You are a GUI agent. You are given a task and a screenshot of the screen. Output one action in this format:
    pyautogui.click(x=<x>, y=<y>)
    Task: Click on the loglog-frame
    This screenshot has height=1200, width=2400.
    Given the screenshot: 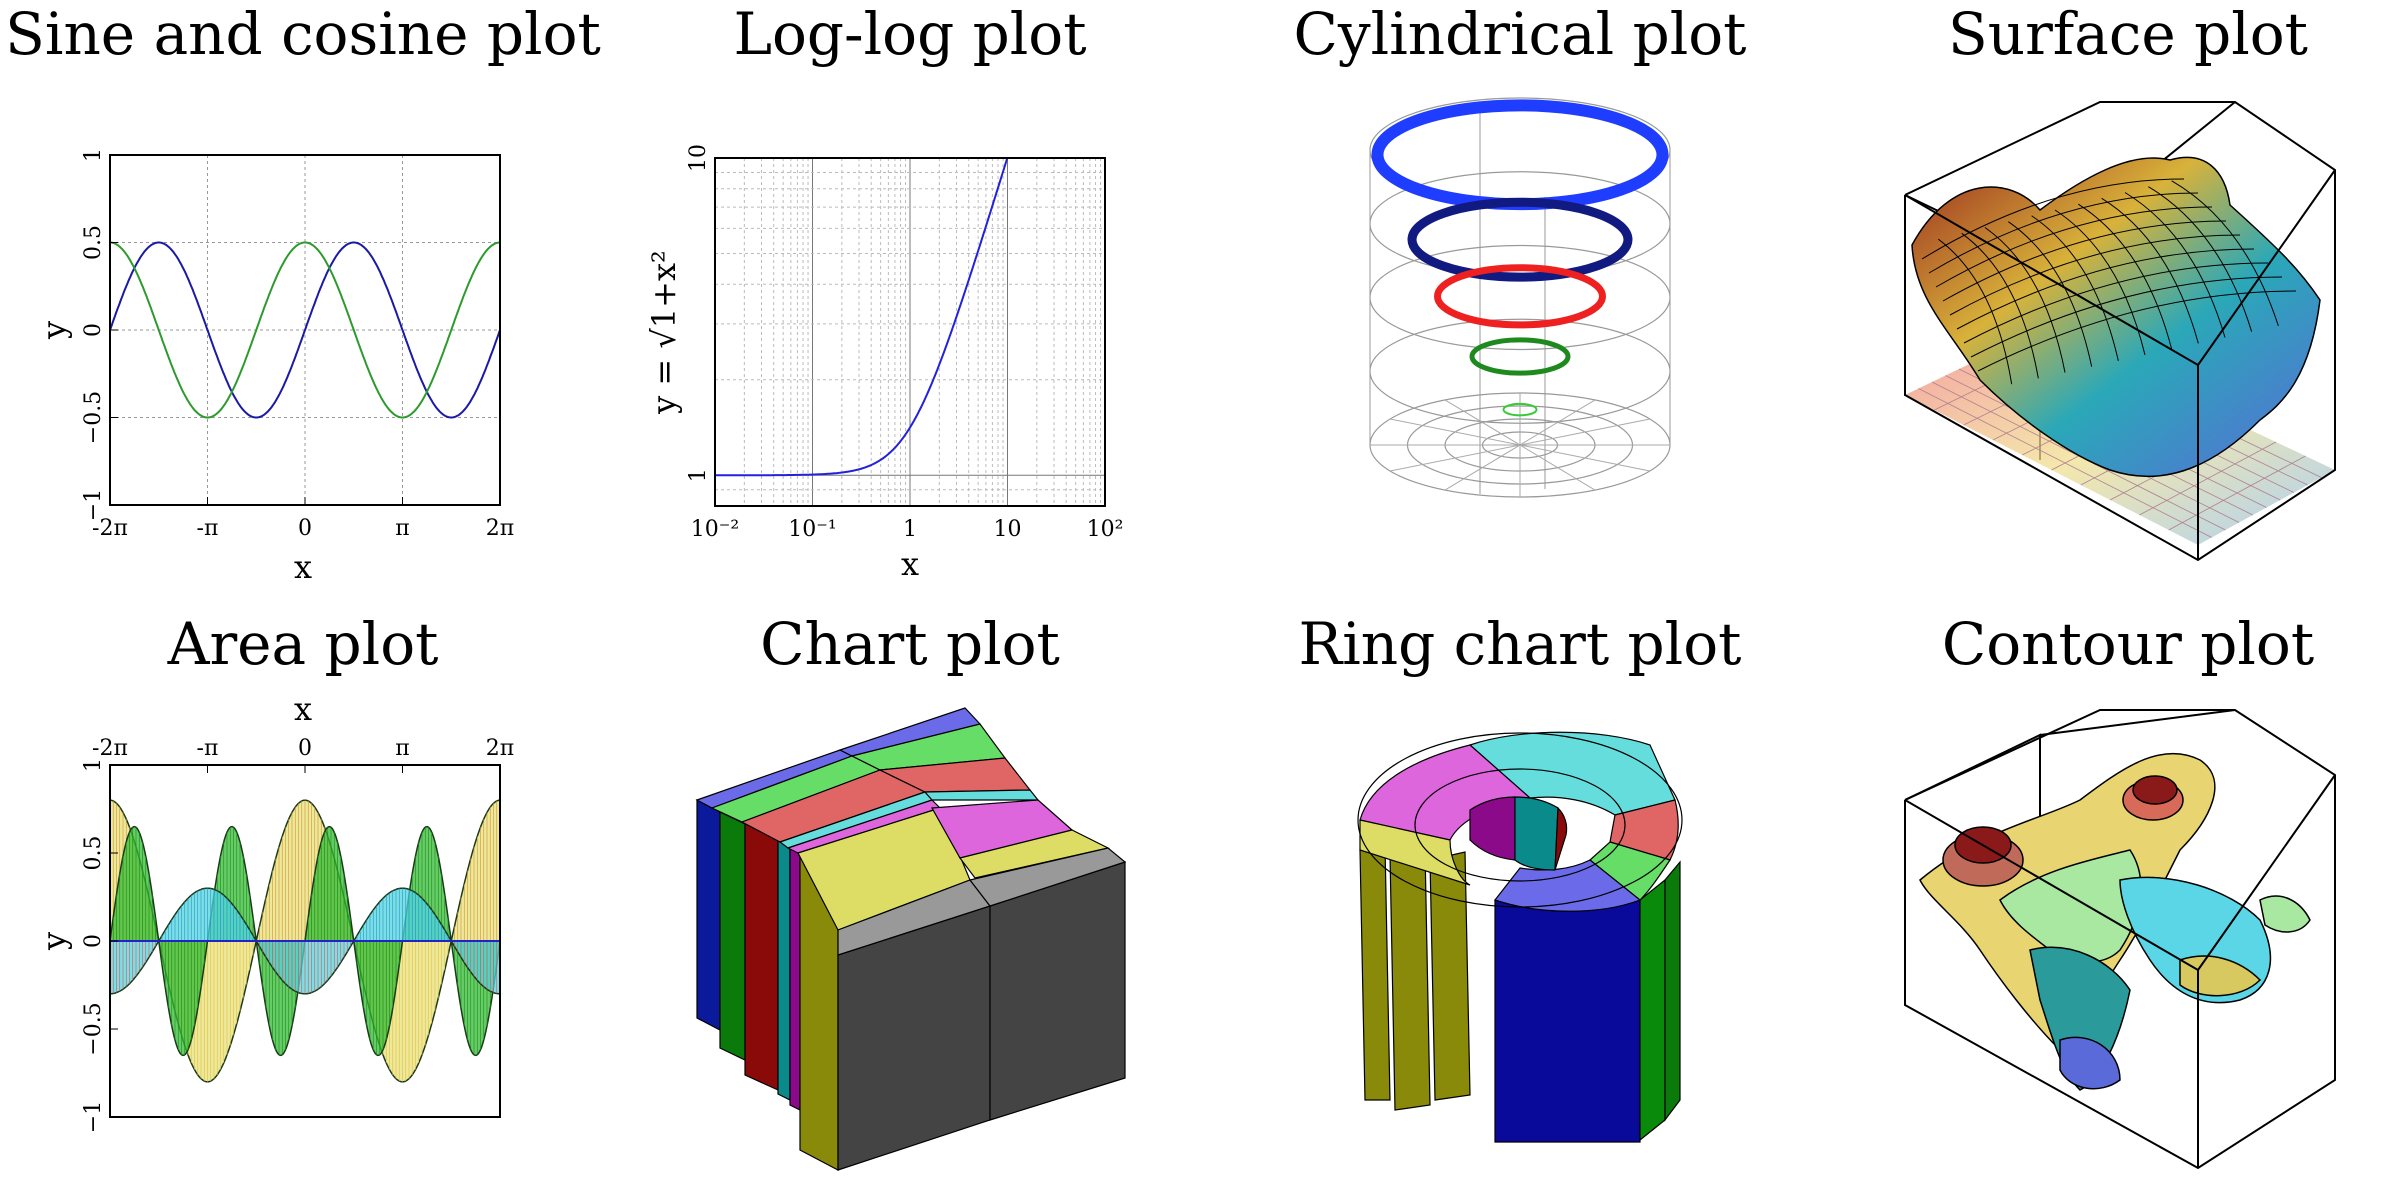 What is the action you would take?
    pyautogui.click(x=910, y=332)
    